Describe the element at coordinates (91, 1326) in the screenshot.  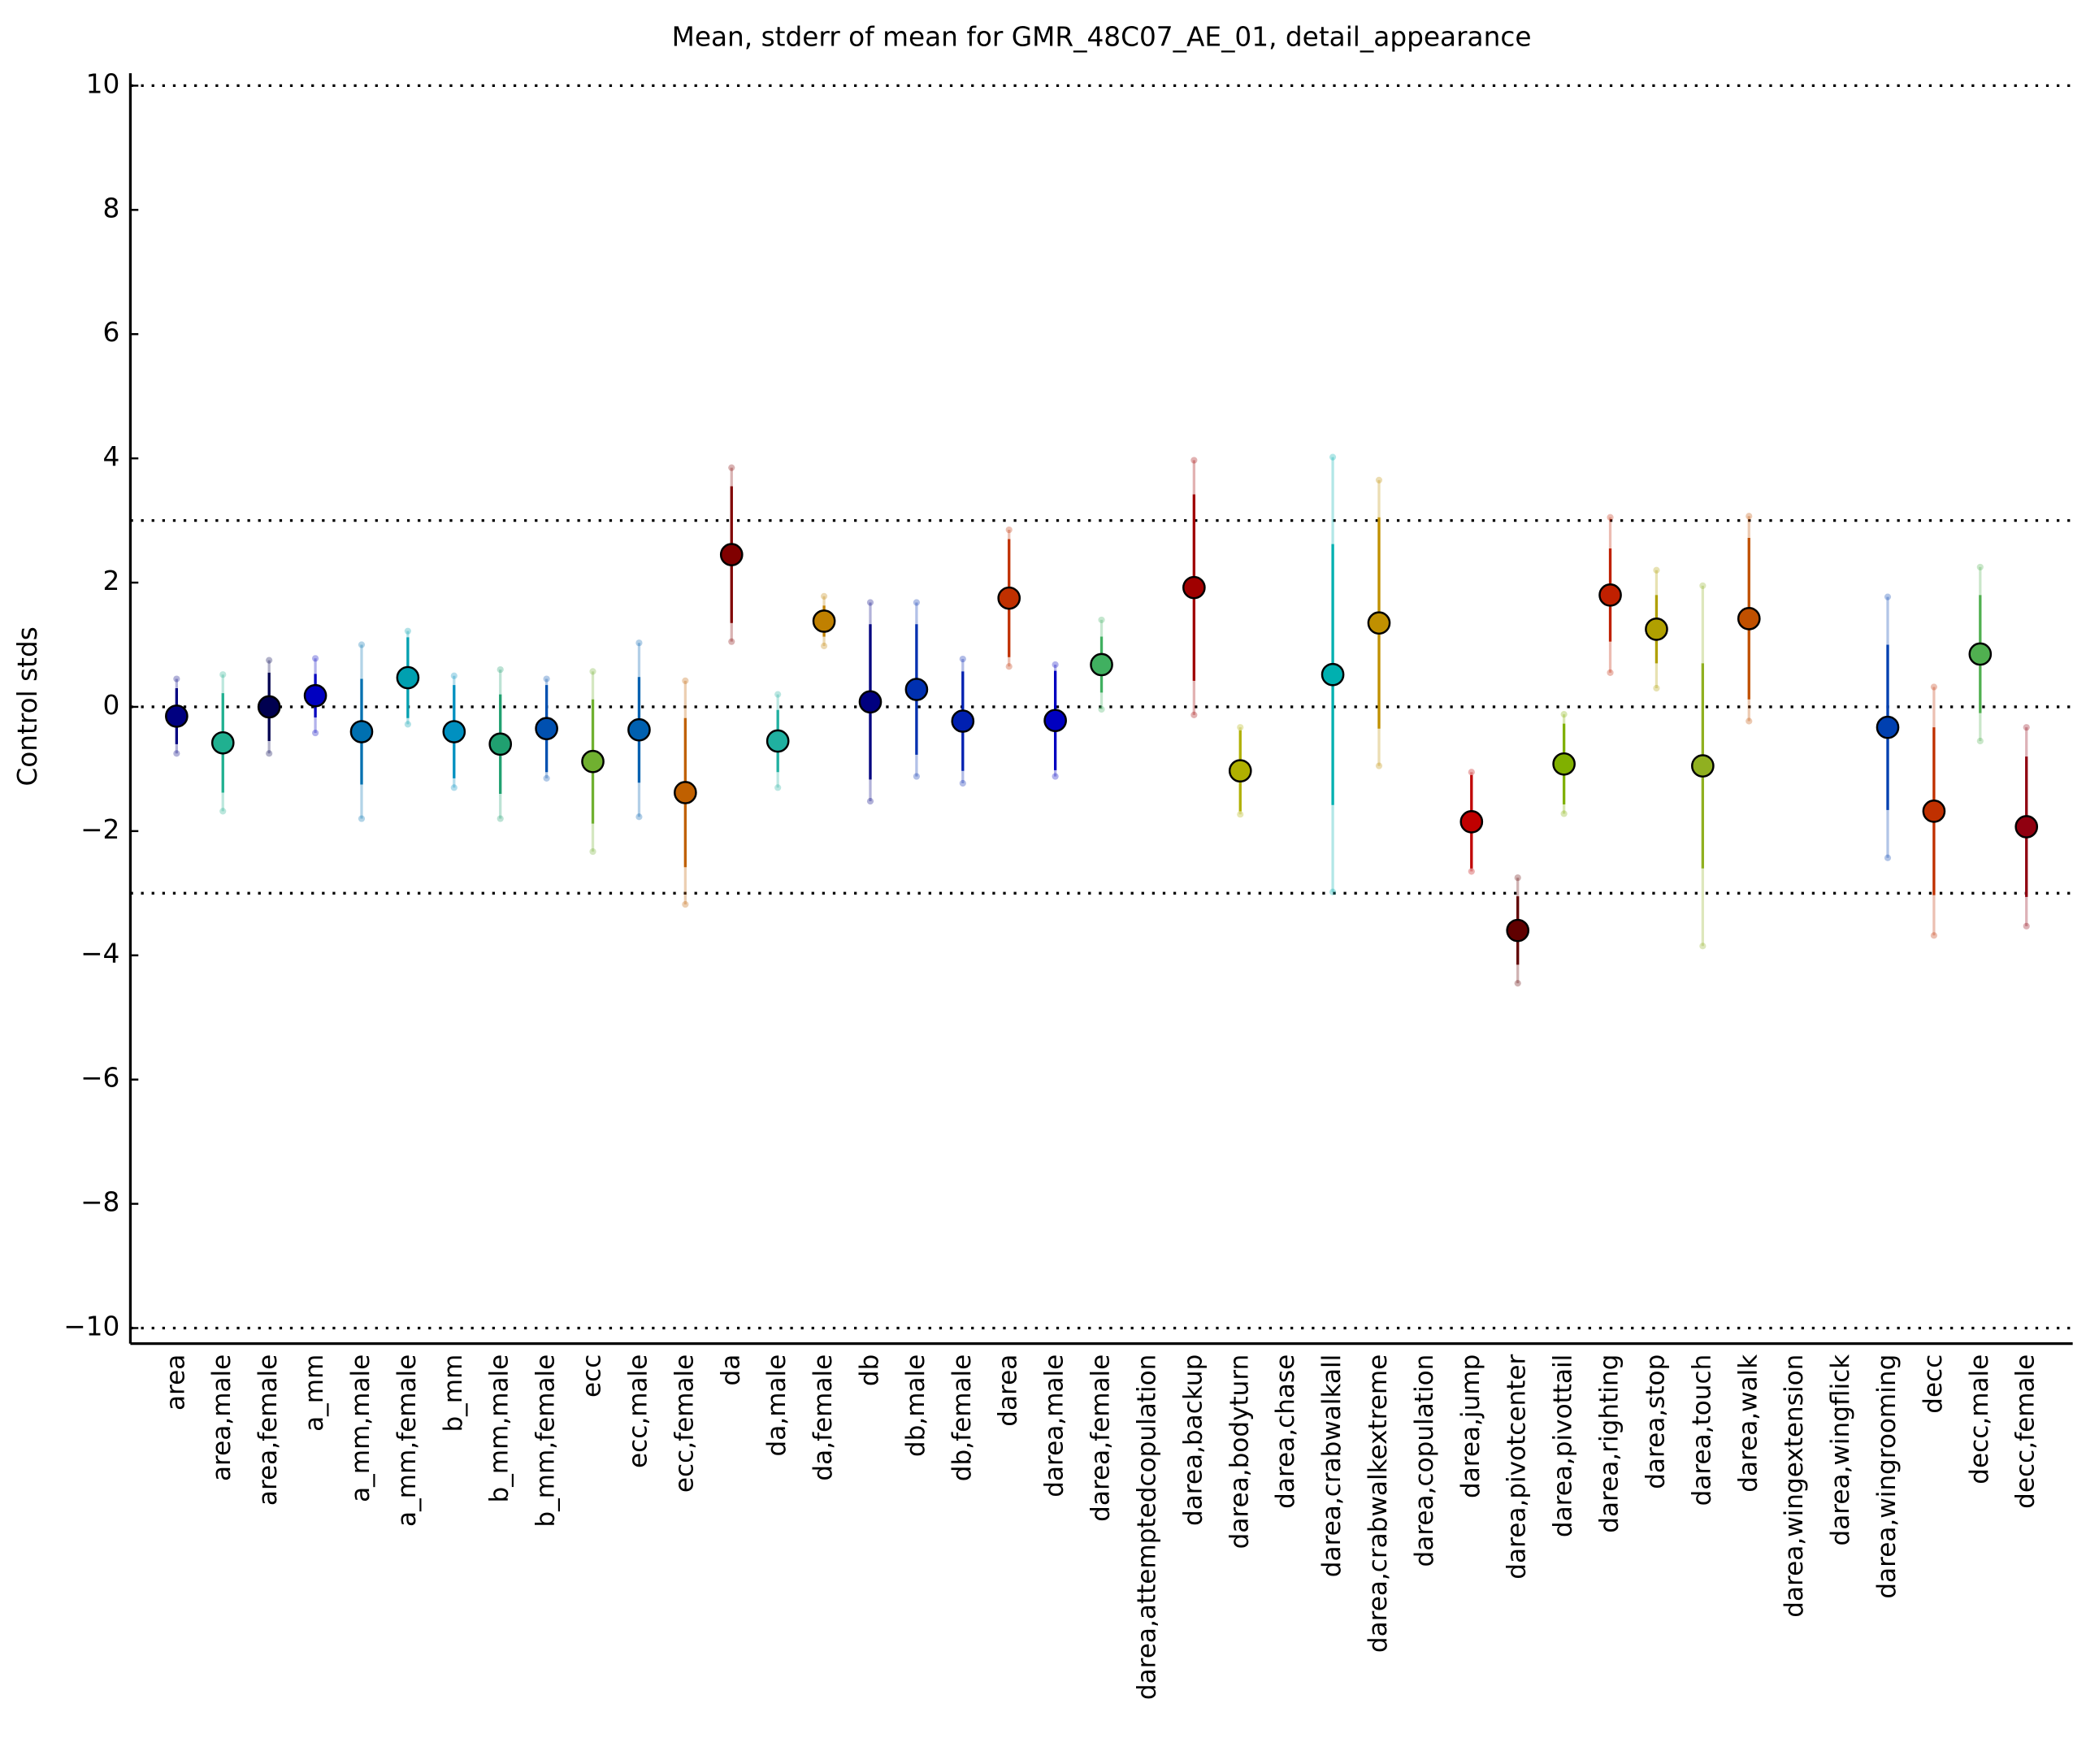
I see `y-tick-label: −10` at that location.